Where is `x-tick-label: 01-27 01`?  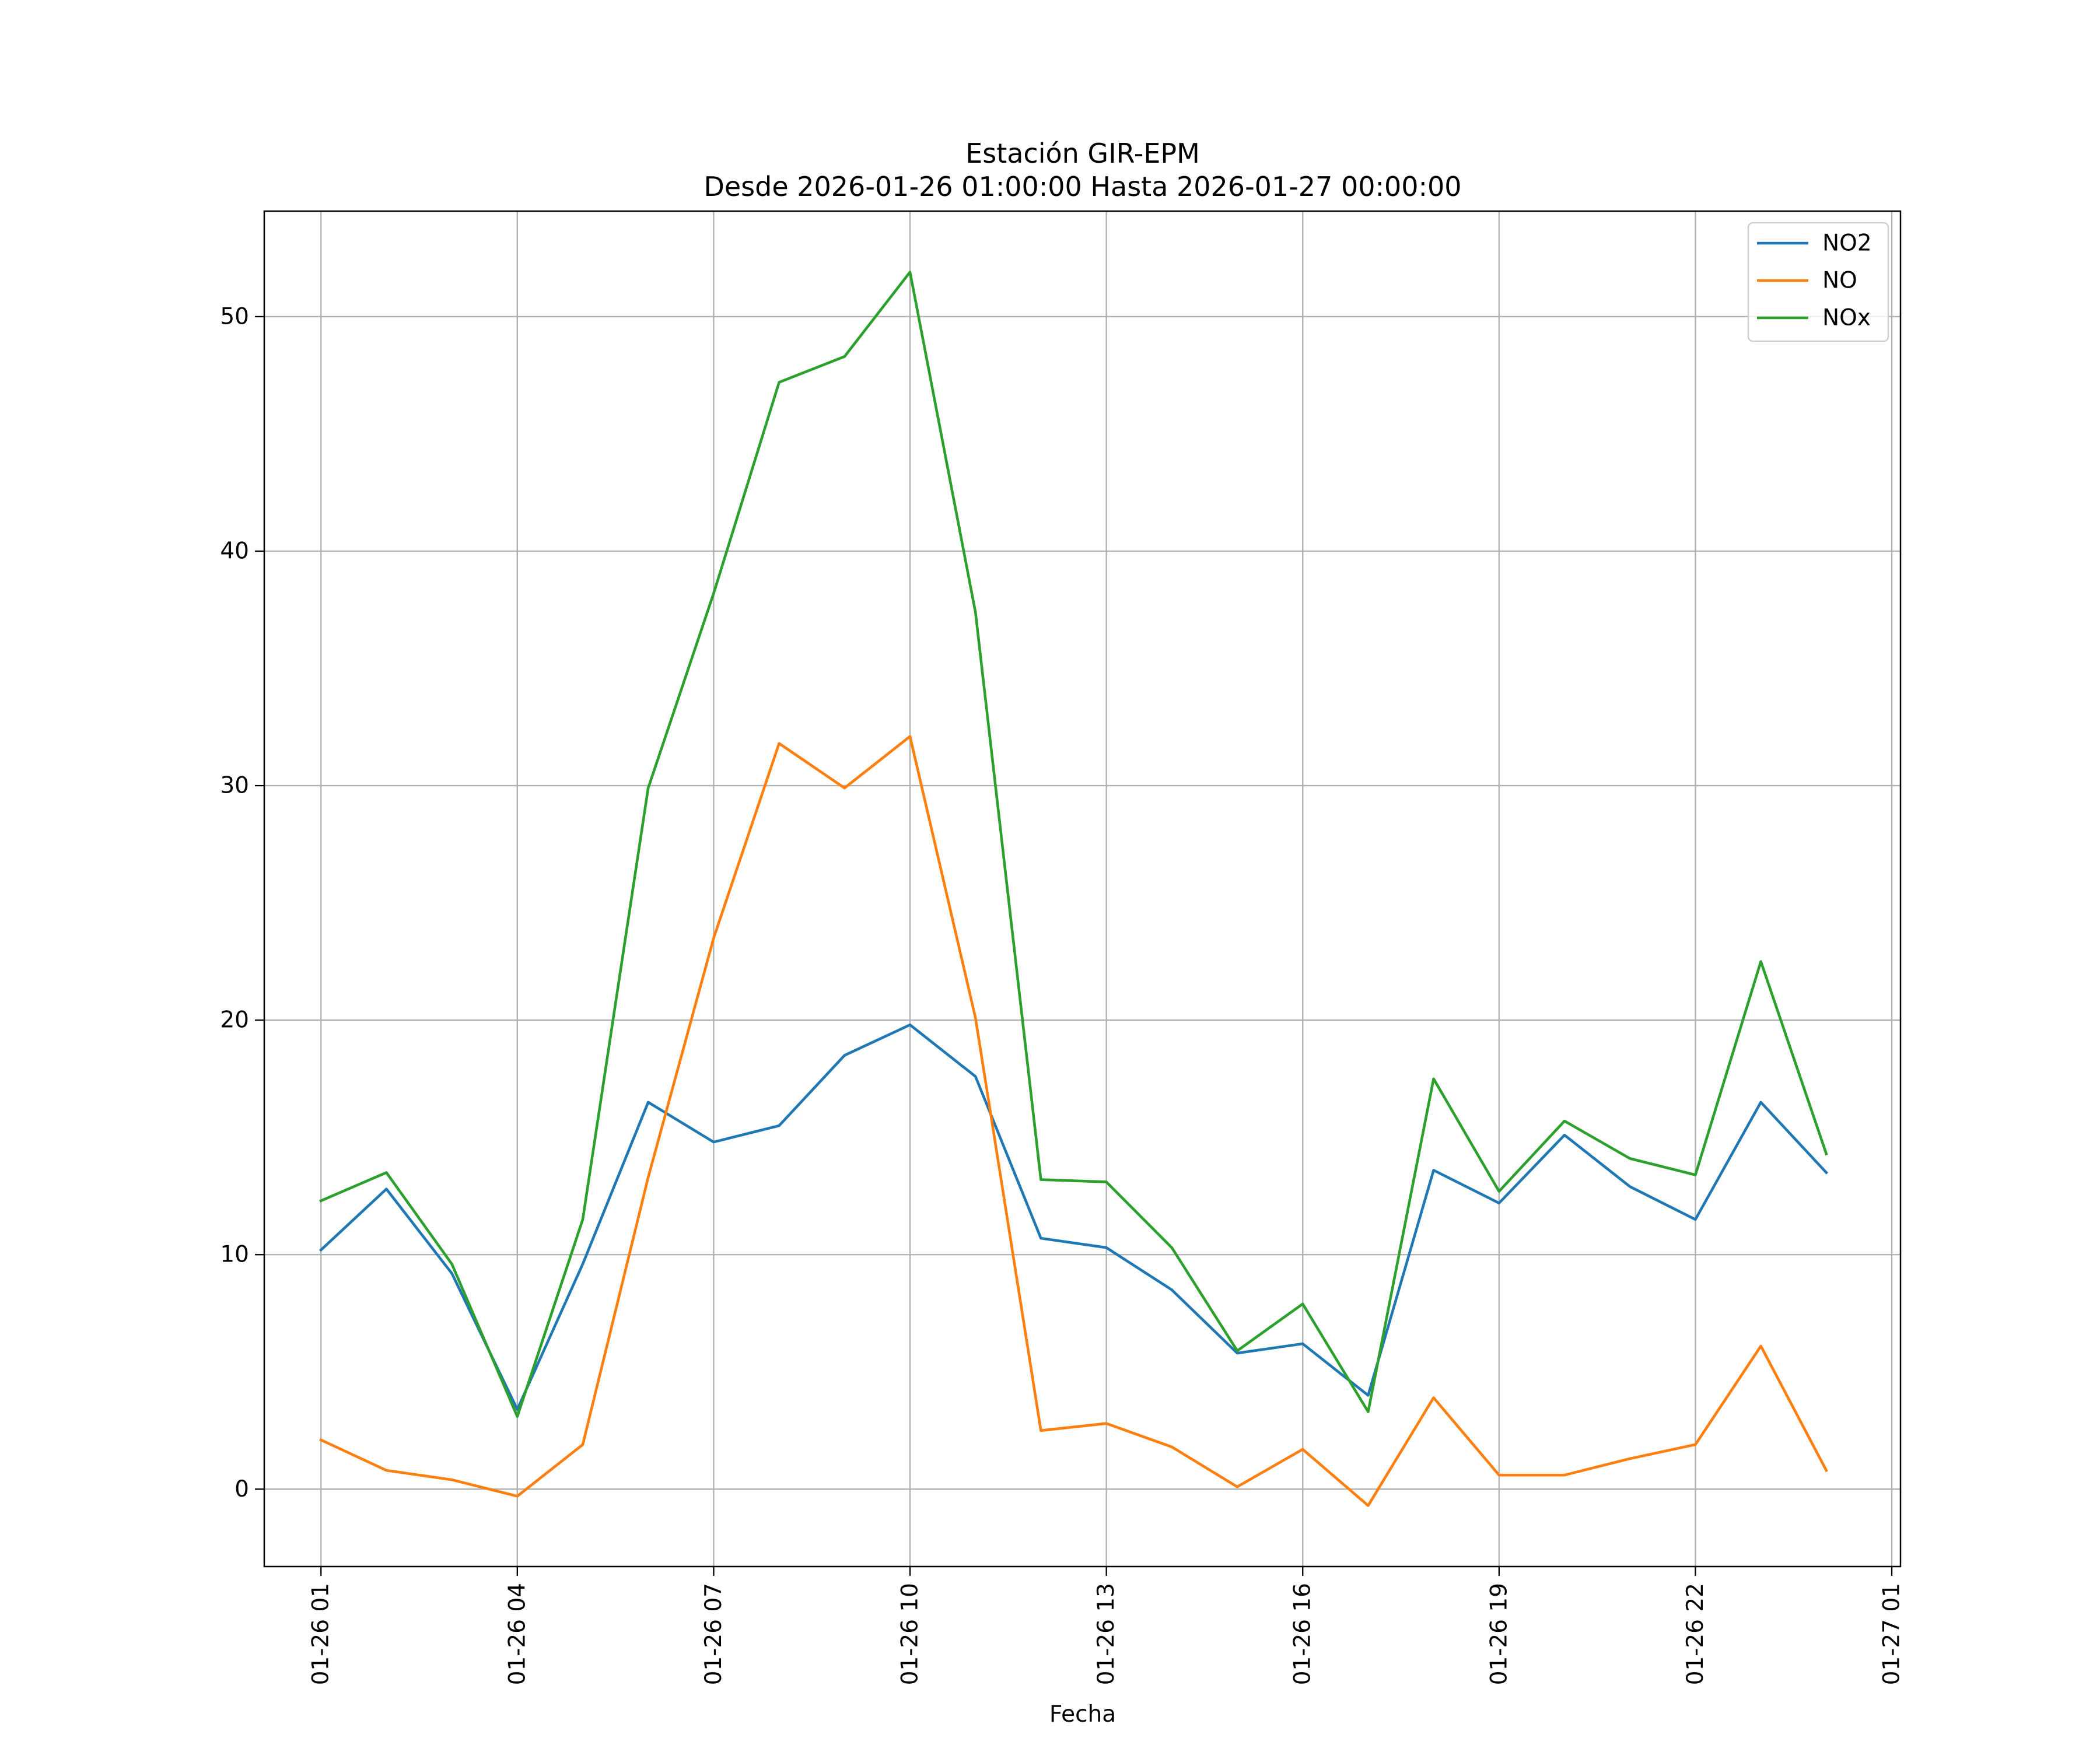 x-tick-label: 01-27 01 is located at coordinates (1892, 1634).